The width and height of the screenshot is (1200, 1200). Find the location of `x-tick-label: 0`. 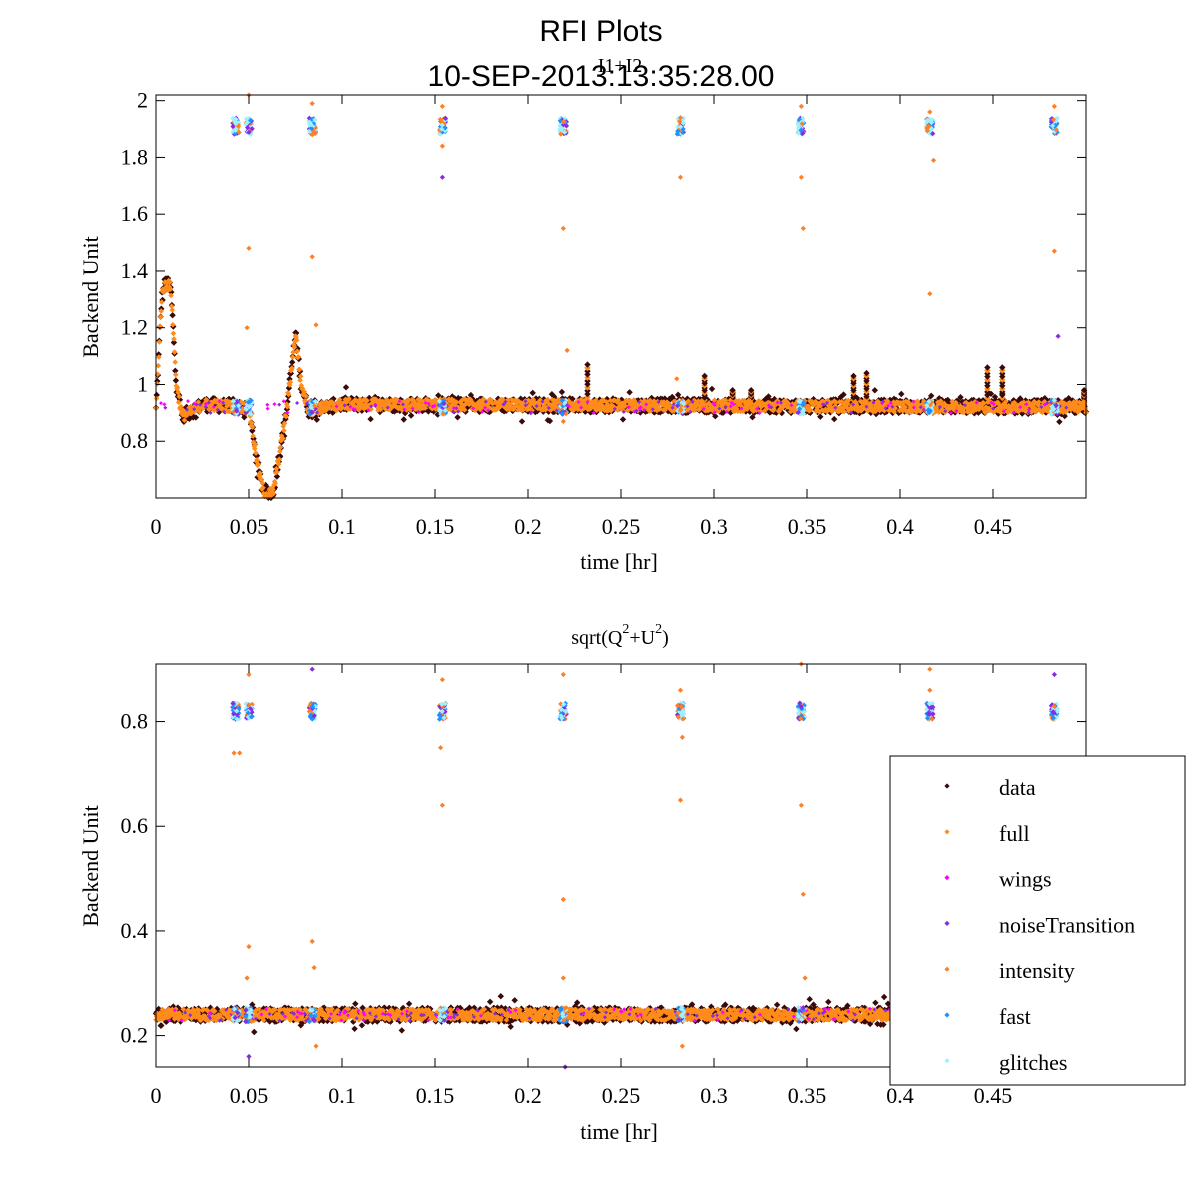

x-tick-label: 0 is located at coordinates (156, 526).